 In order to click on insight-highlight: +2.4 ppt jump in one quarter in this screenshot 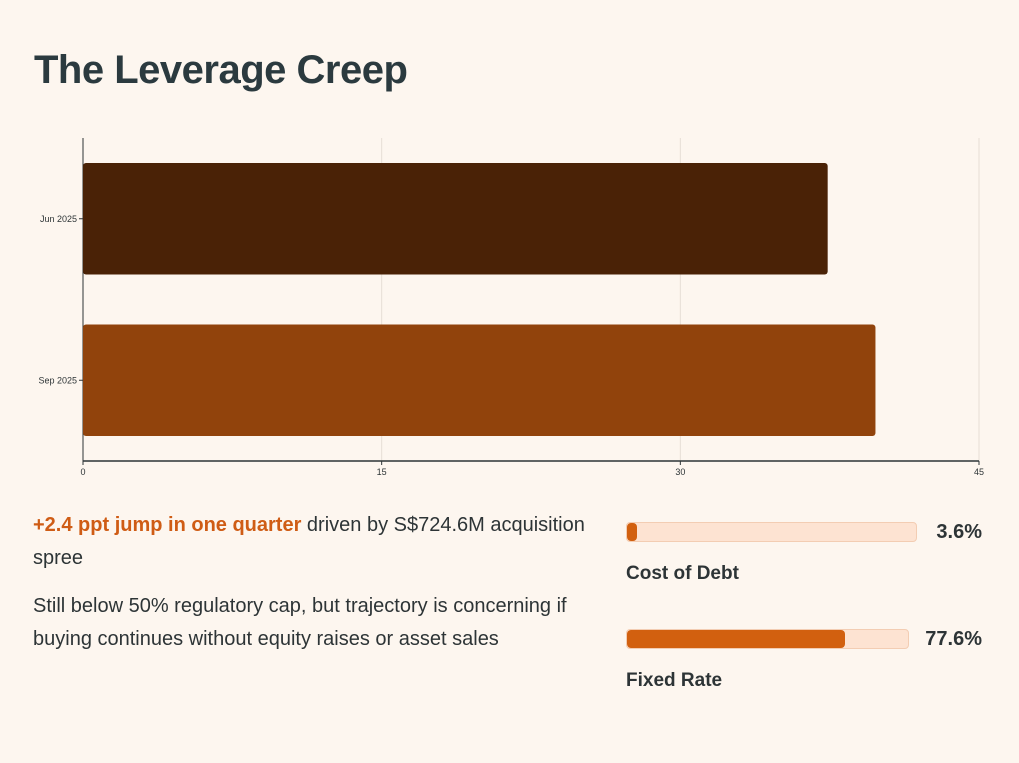, I will do `click(167, 525)`.